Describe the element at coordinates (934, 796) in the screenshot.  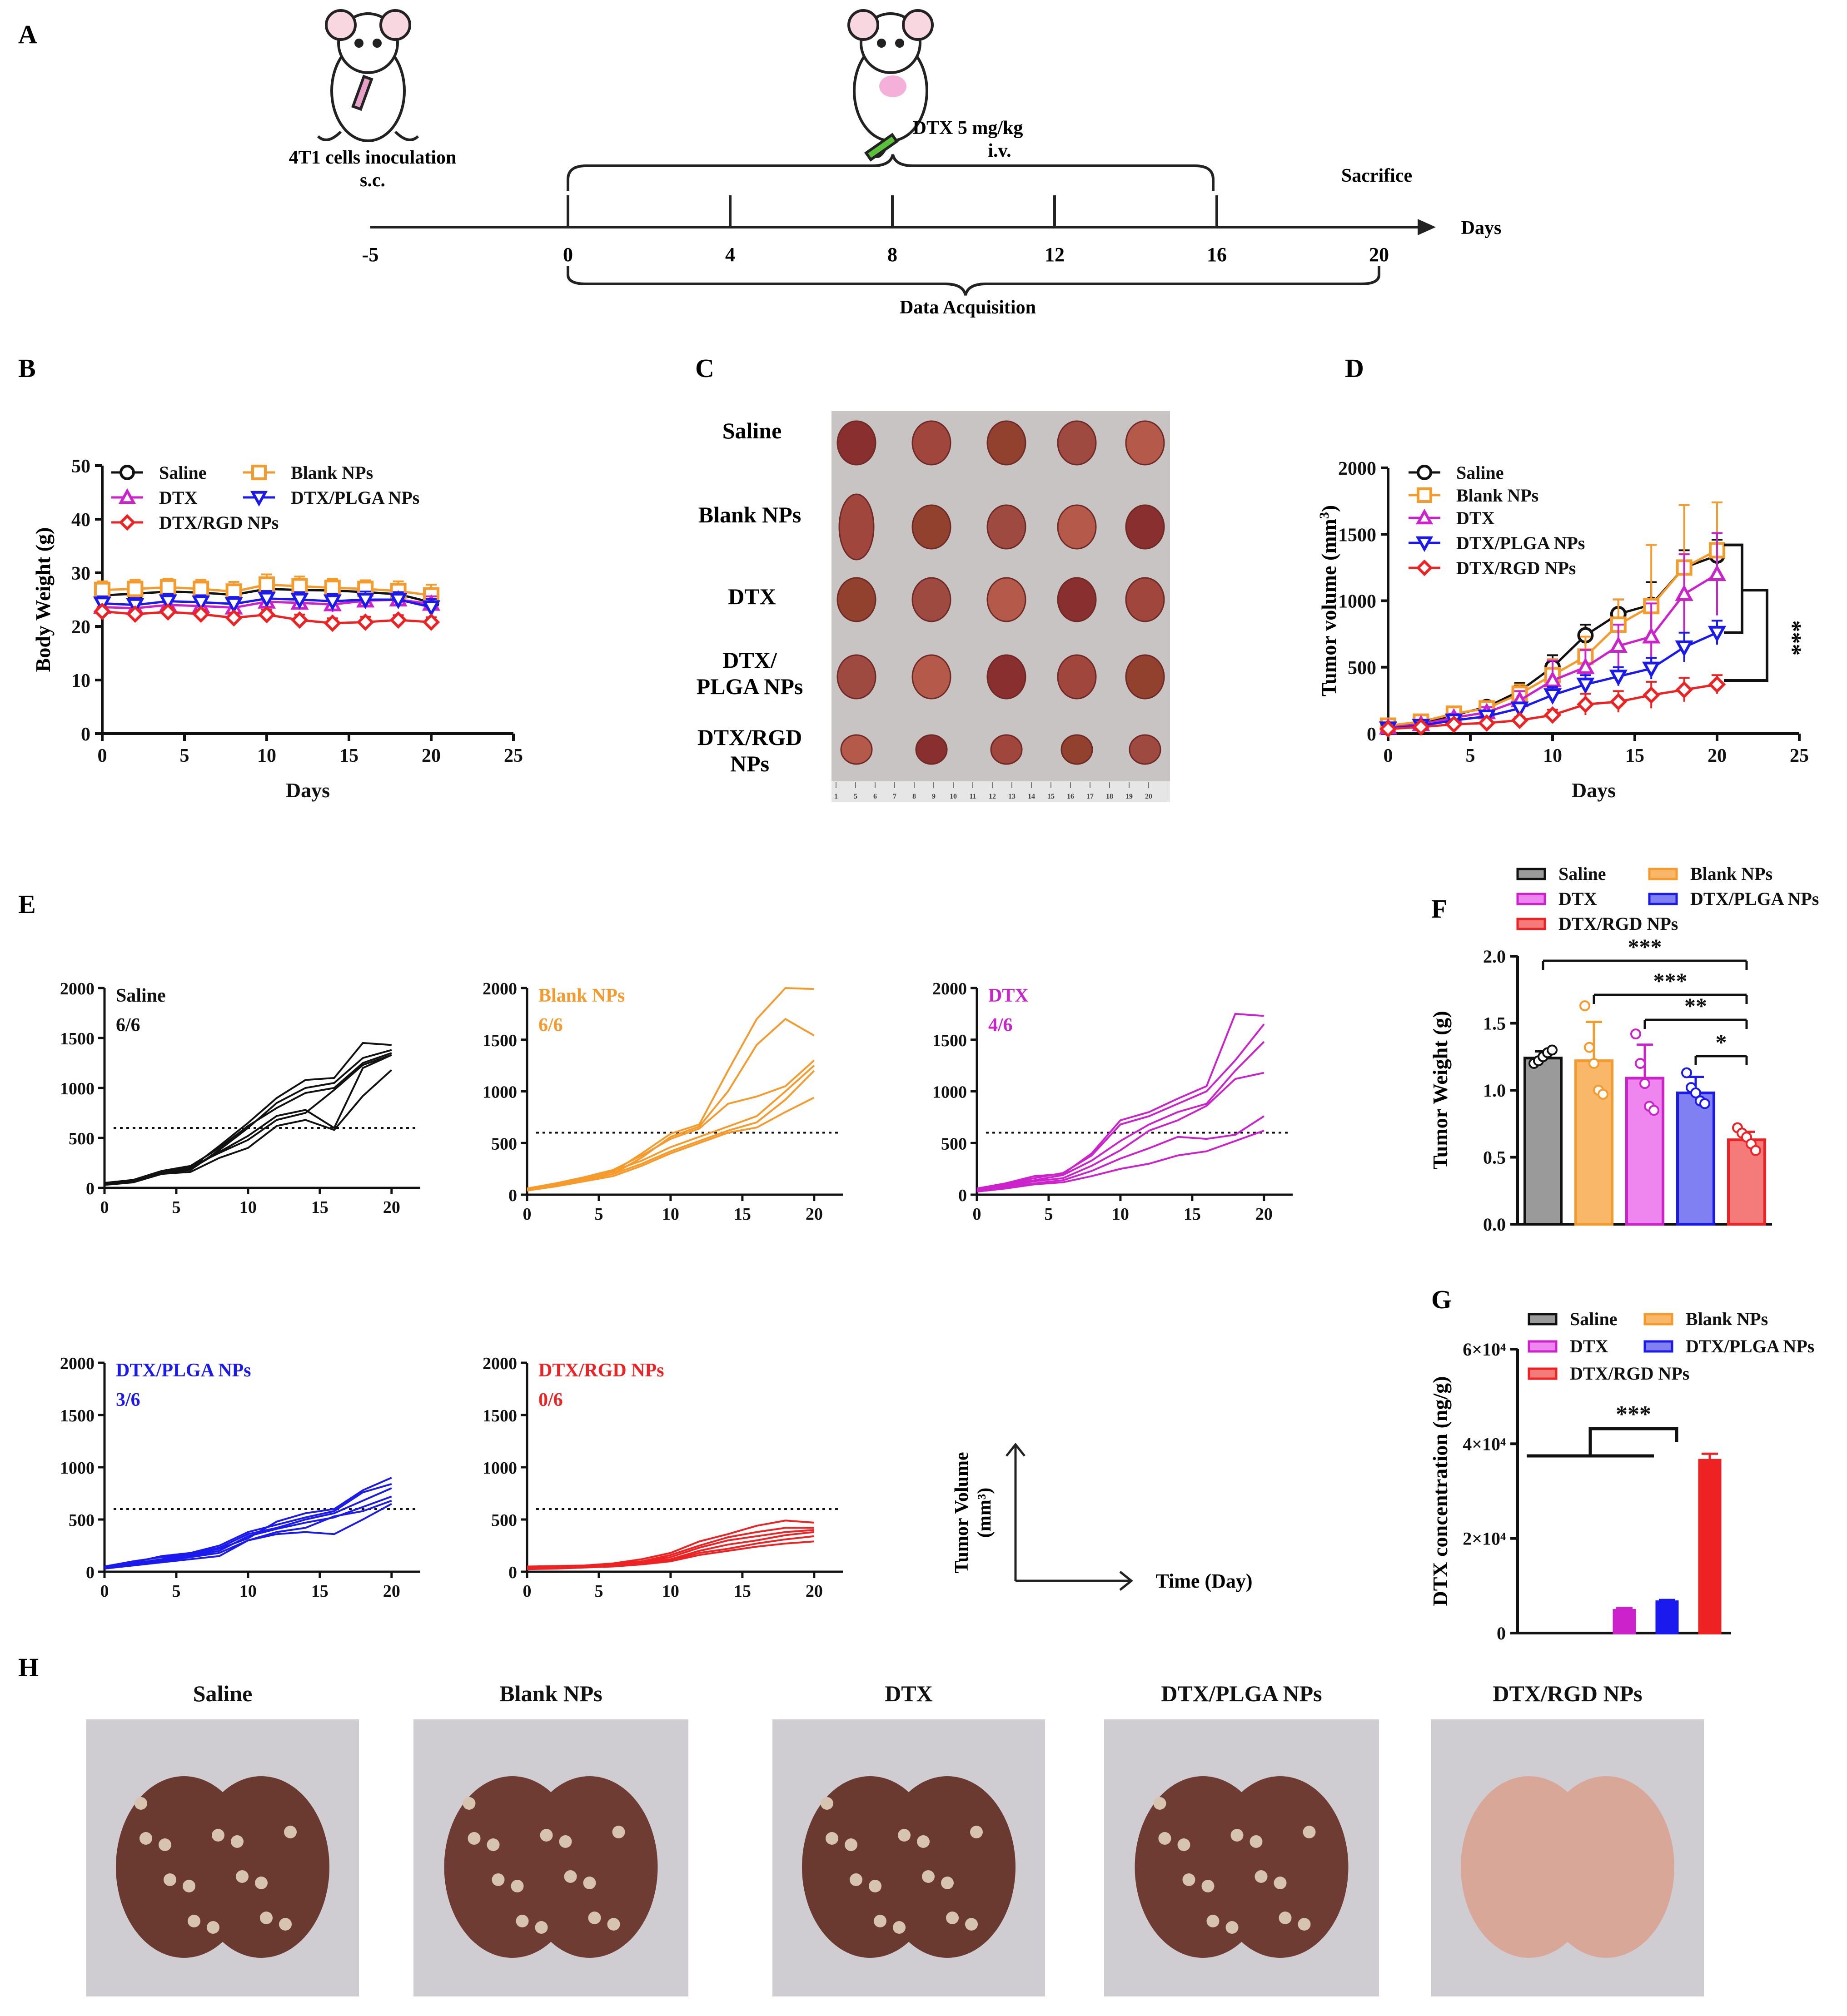
I see `ruler-number: 9` at that location.